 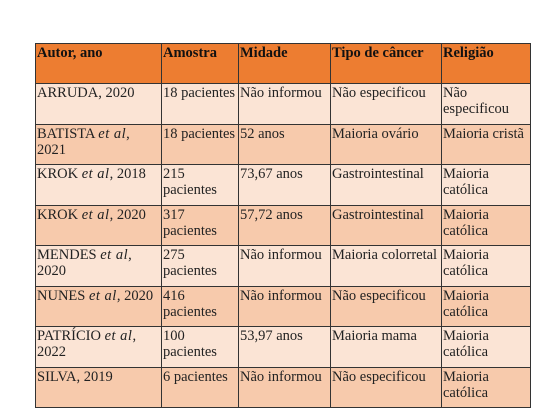 I want to click on author-text: ARRUDA, 2020, so click(x=86, y=93).